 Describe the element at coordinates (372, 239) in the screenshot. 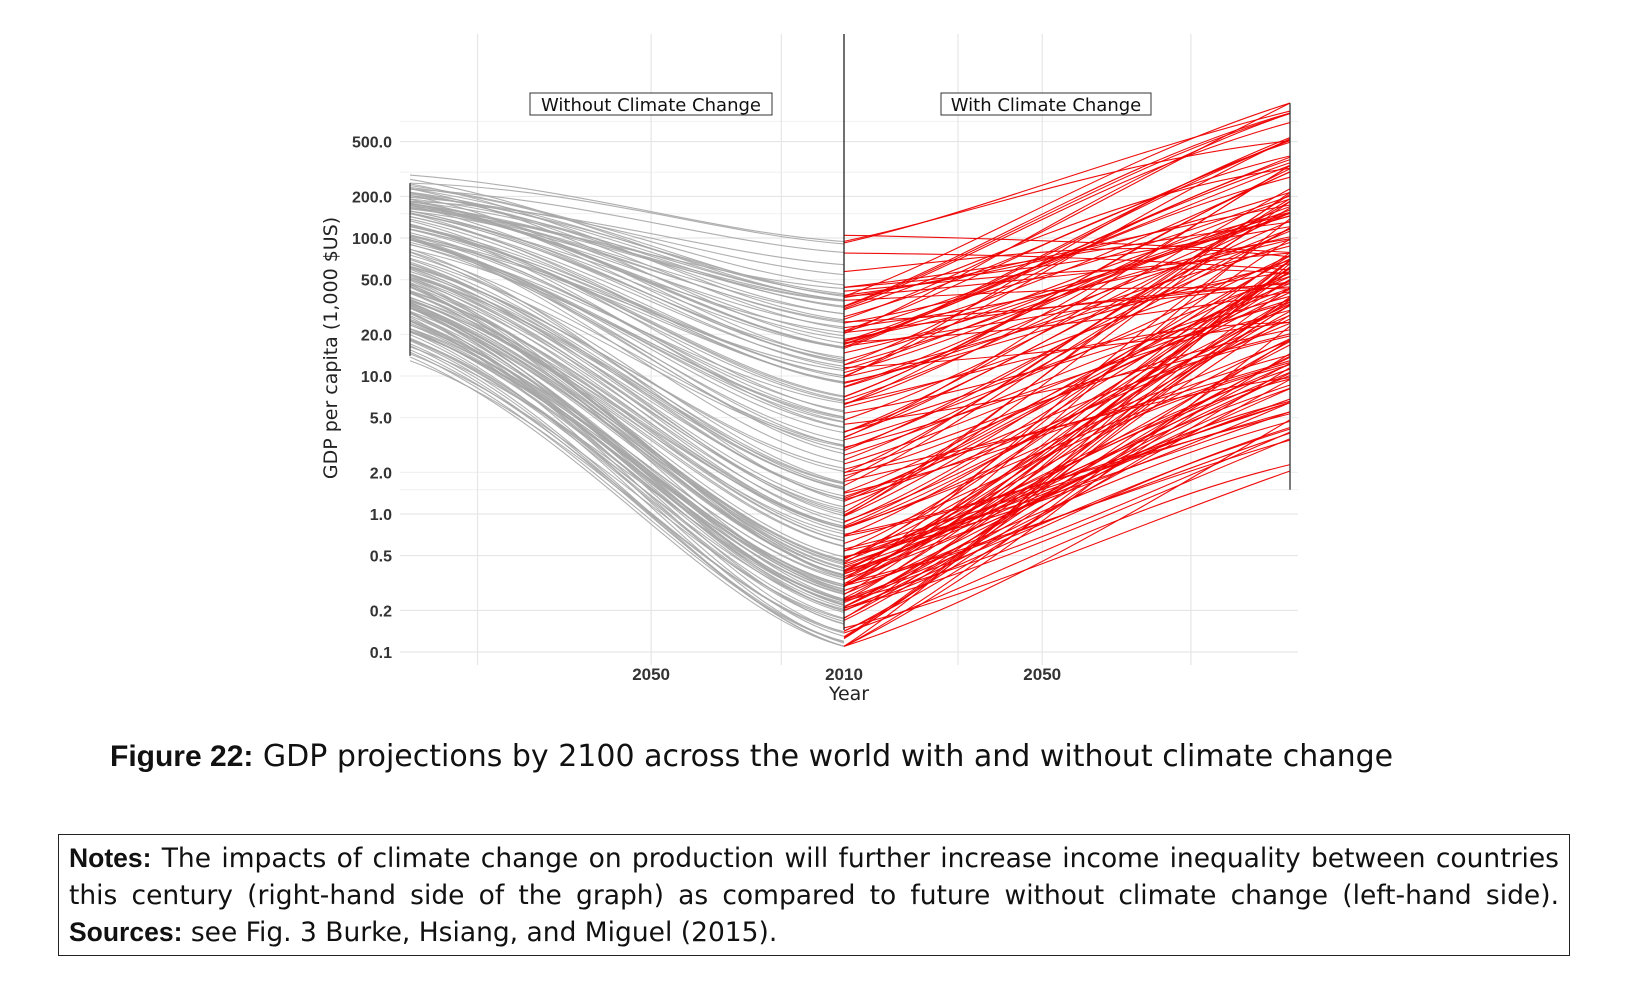

I see `y-tick-label: 100.0` at that location.